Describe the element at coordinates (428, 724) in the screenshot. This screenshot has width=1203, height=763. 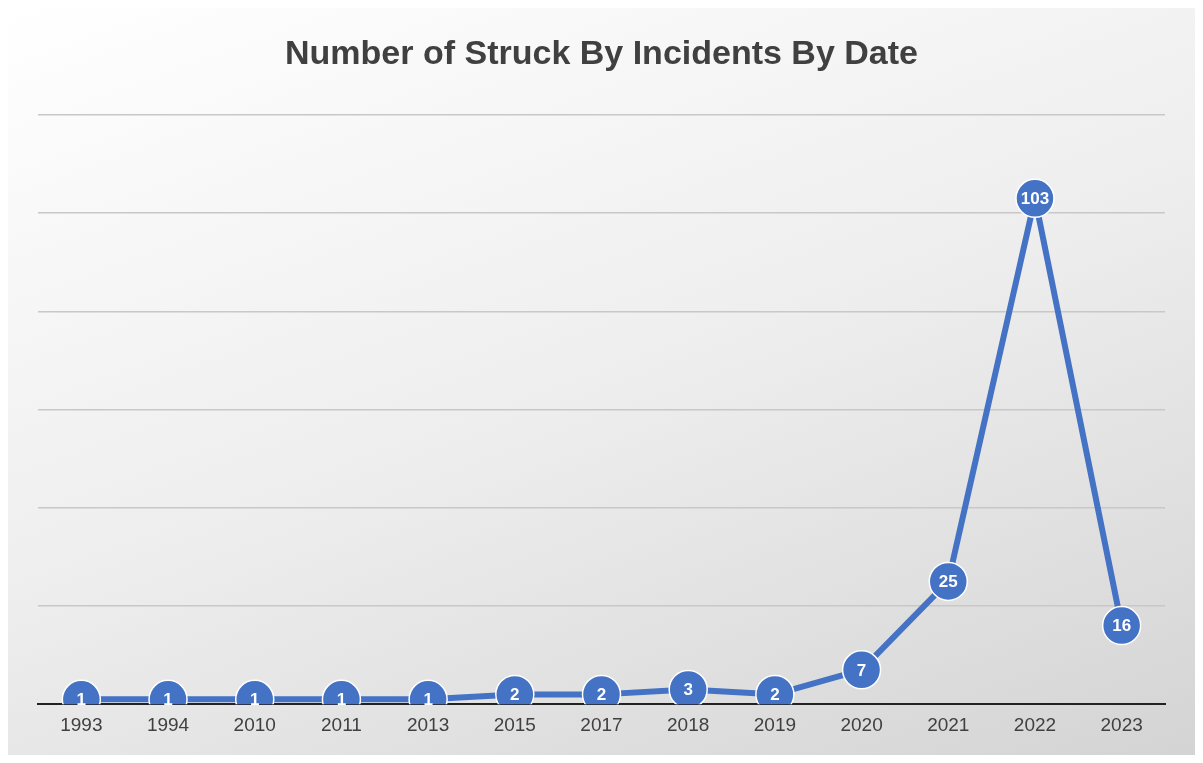
I see `x-tick-label: 2013` at that location.